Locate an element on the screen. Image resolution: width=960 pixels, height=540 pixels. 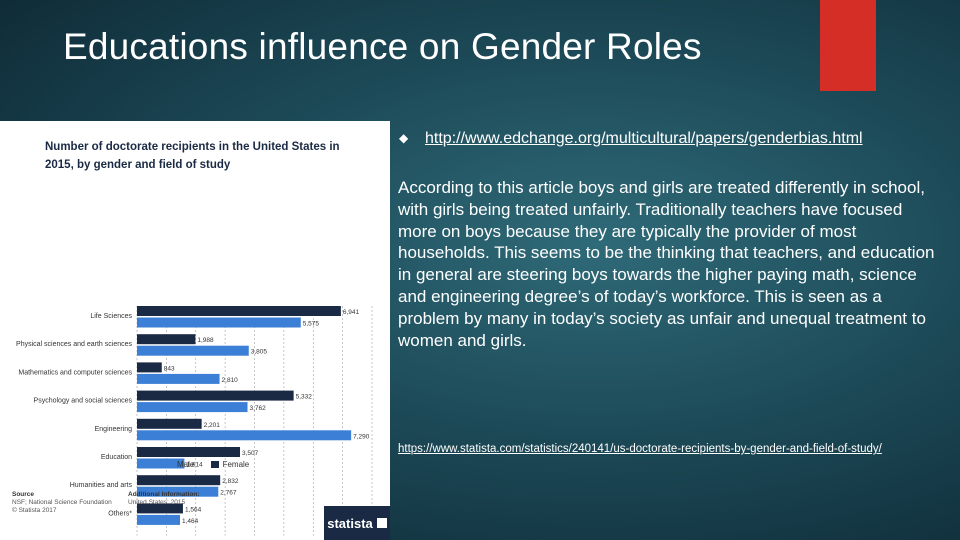
bar-value-label: 1,464 is located at coordinates (190, 521).